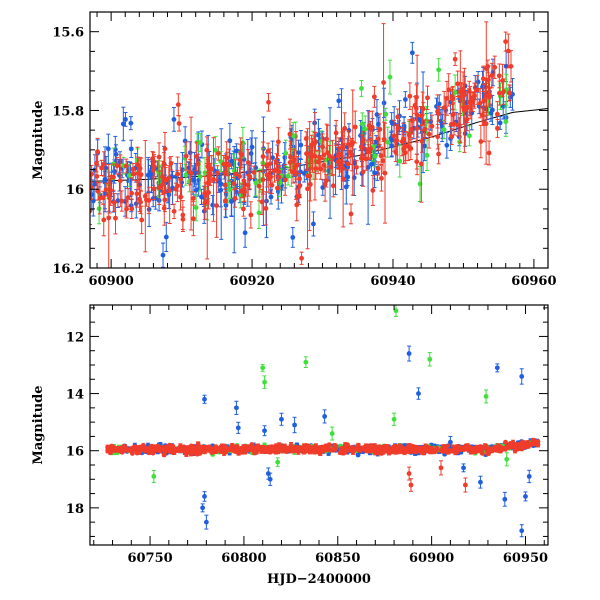 The image size is (600, 600). What do you see at coordinates (75, 452) in the screenshot?
I see `y-tick-label: 16` at bounding box center [75, 452].